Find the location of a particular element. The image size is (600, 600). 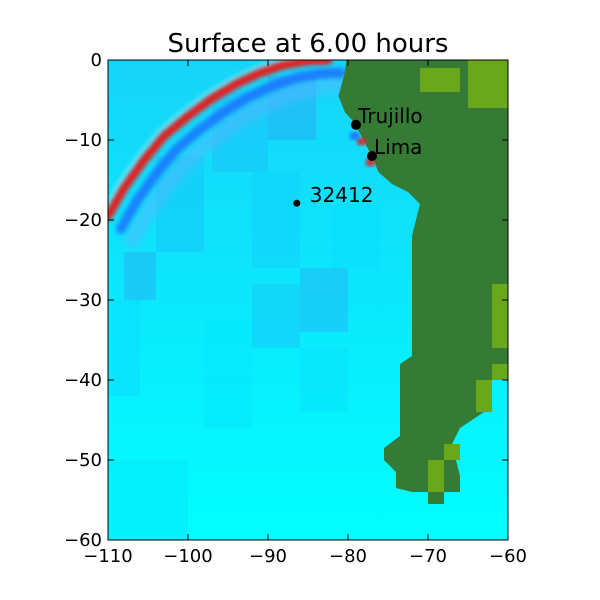

wave-crest is located at coordinates (220, 140).